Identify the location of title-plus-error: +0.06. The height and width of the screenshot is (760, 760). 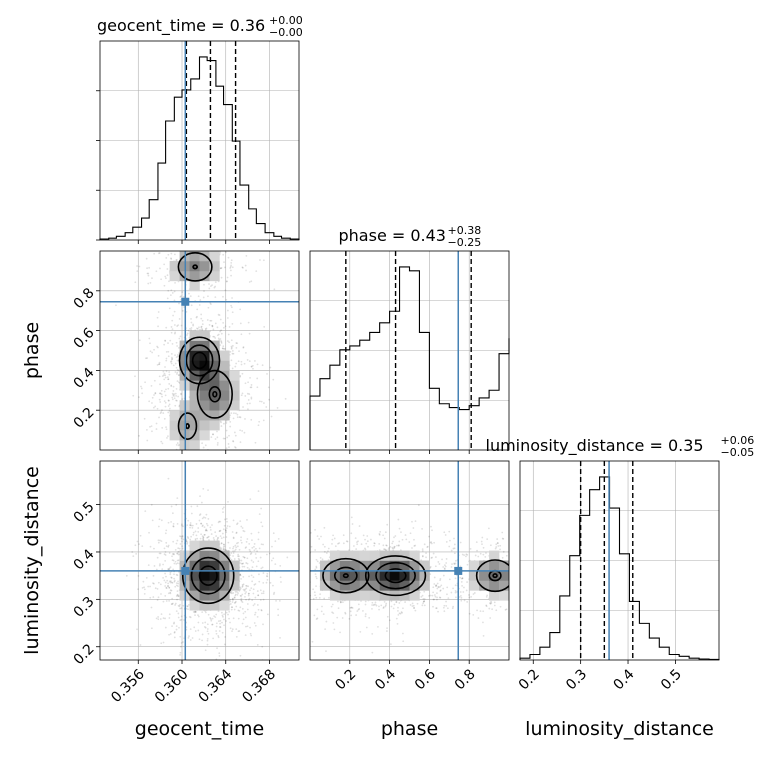
(738, 440).